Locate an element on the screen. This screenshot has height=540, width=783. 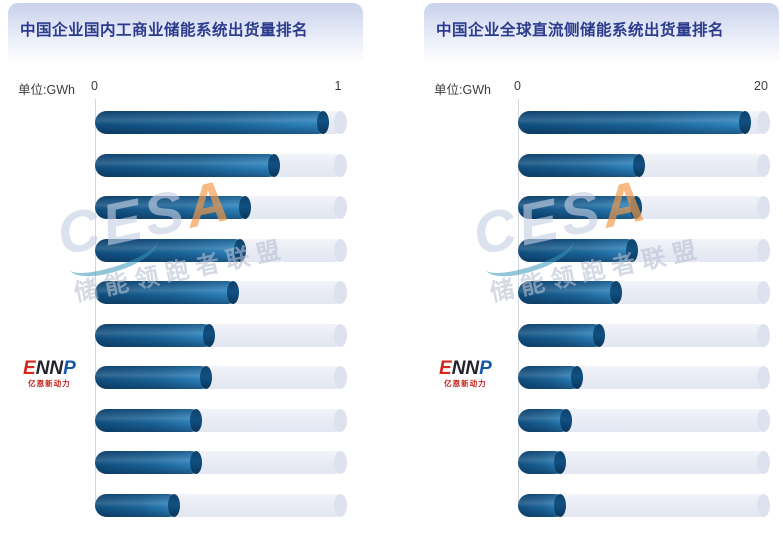
axis-labels-row: 单位:GWh 0 20 is located at coordinates (601, 88).